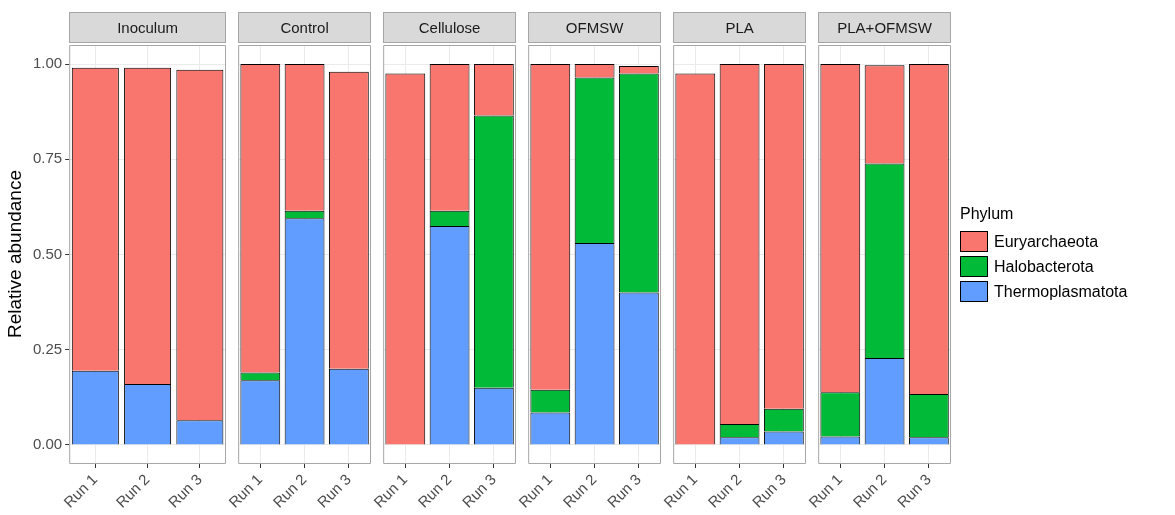 The height and width of the screenshot is (515, 1175). What do you see at coordinates (987, 214) in the screenshot?
I see `legend-title: Phylum` at bounding box center [987, 214].